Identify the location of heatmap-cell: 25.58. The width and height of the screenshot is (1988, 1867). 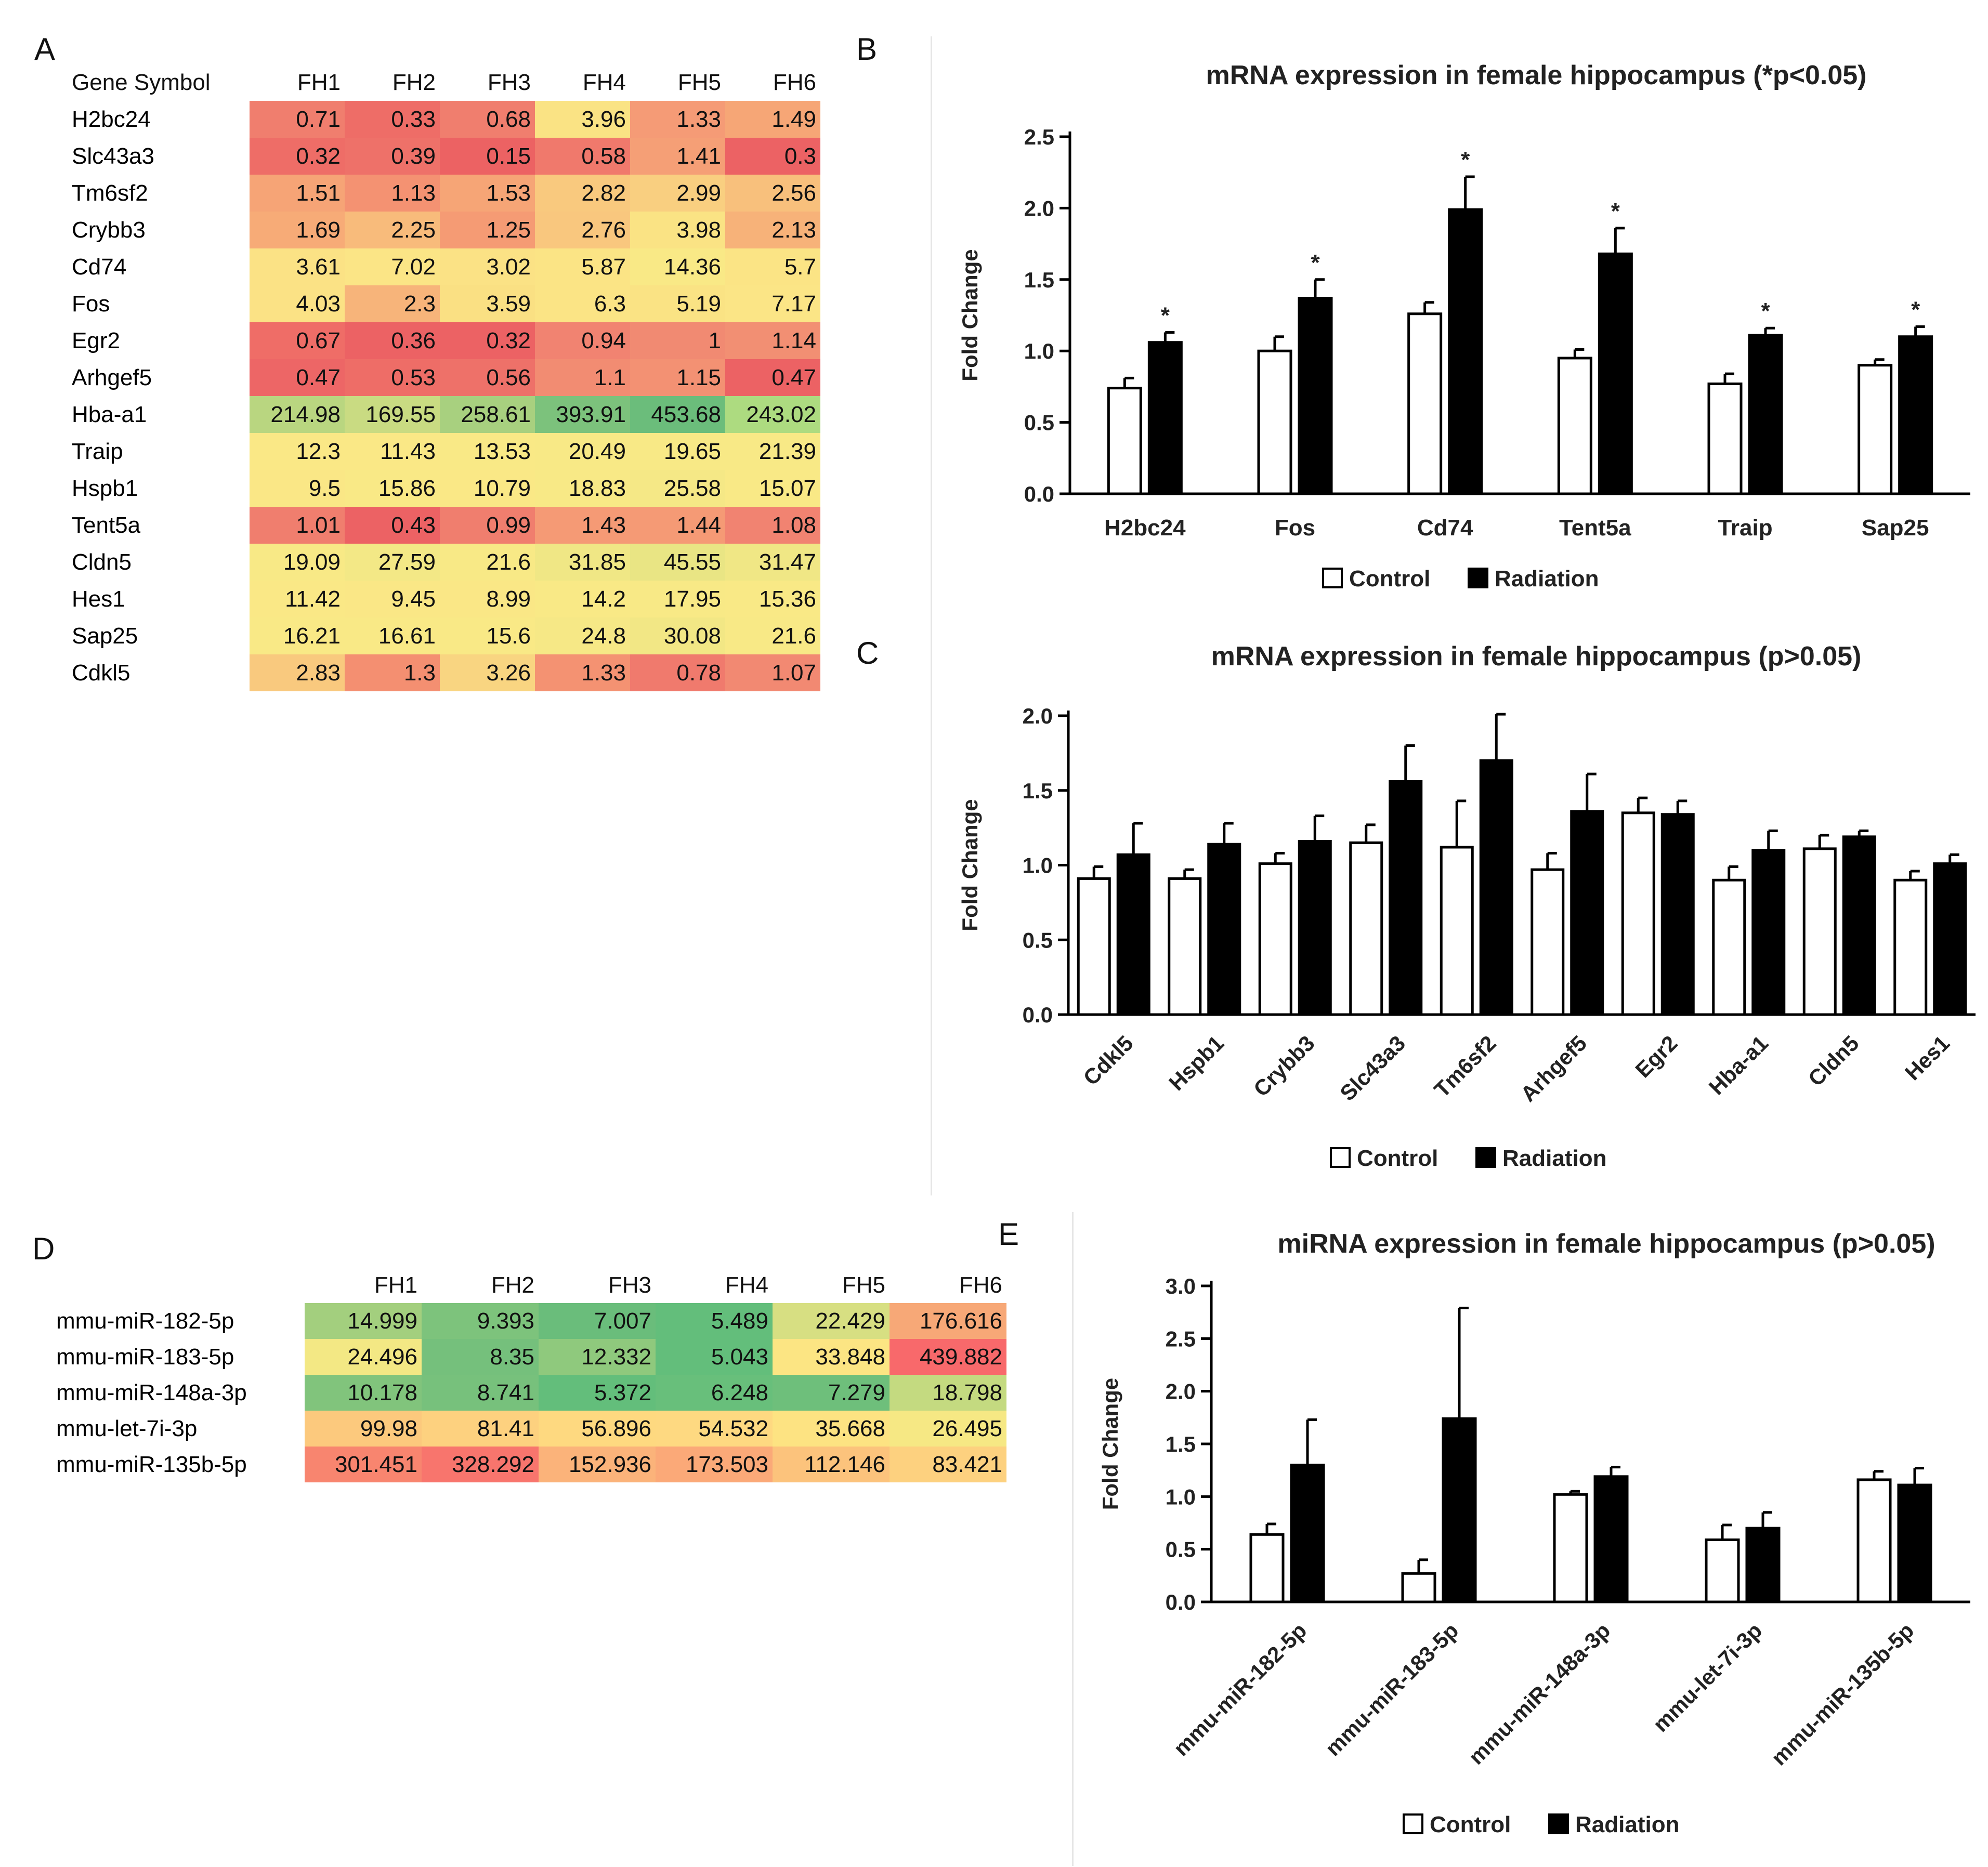
(677, 488).